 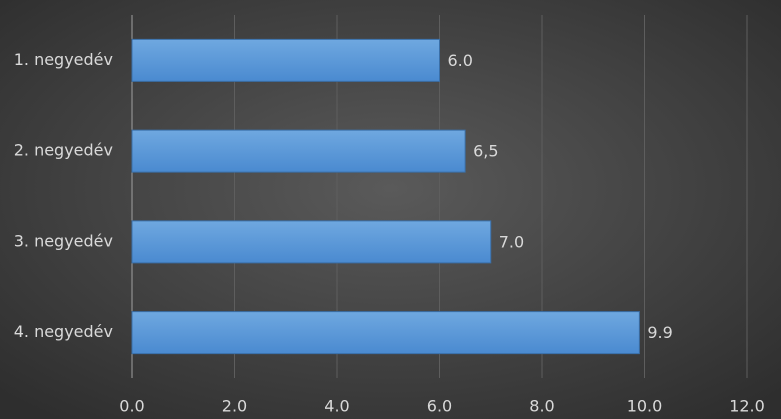 What do you see at coordinates (336, 406) in the screenshot?
I see `x-tick-label: 4.0` at bounding box center [336, 406].